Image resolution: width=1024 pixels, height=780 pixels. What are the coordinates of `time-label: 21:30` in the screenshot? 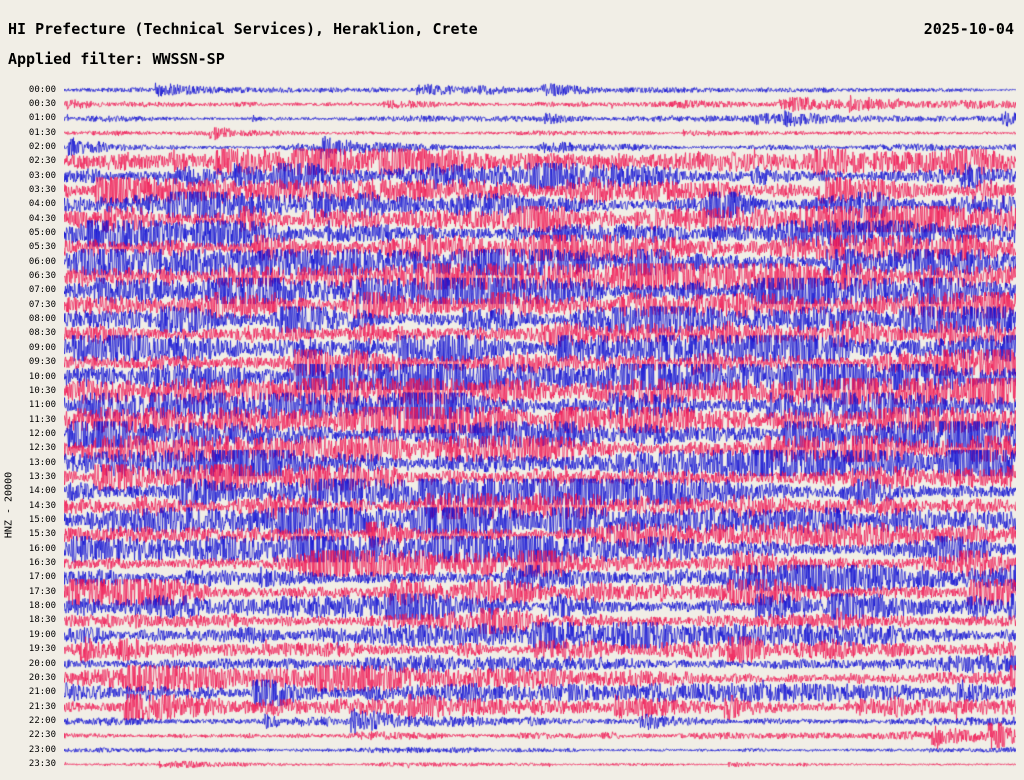 It's located at (42, 706).